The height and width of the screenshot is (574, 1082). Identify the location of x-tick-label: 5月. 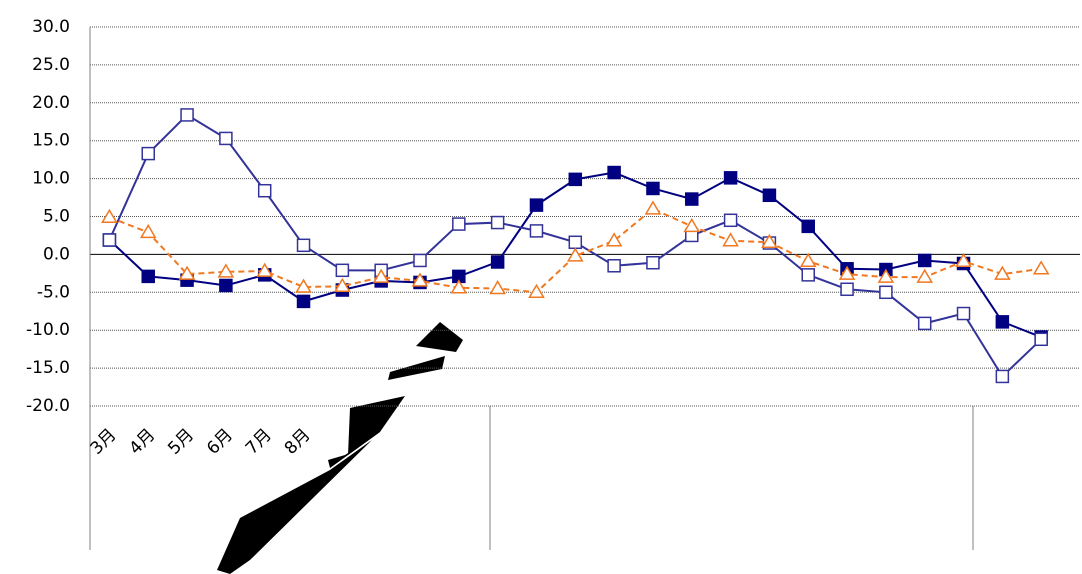
(181, 442).